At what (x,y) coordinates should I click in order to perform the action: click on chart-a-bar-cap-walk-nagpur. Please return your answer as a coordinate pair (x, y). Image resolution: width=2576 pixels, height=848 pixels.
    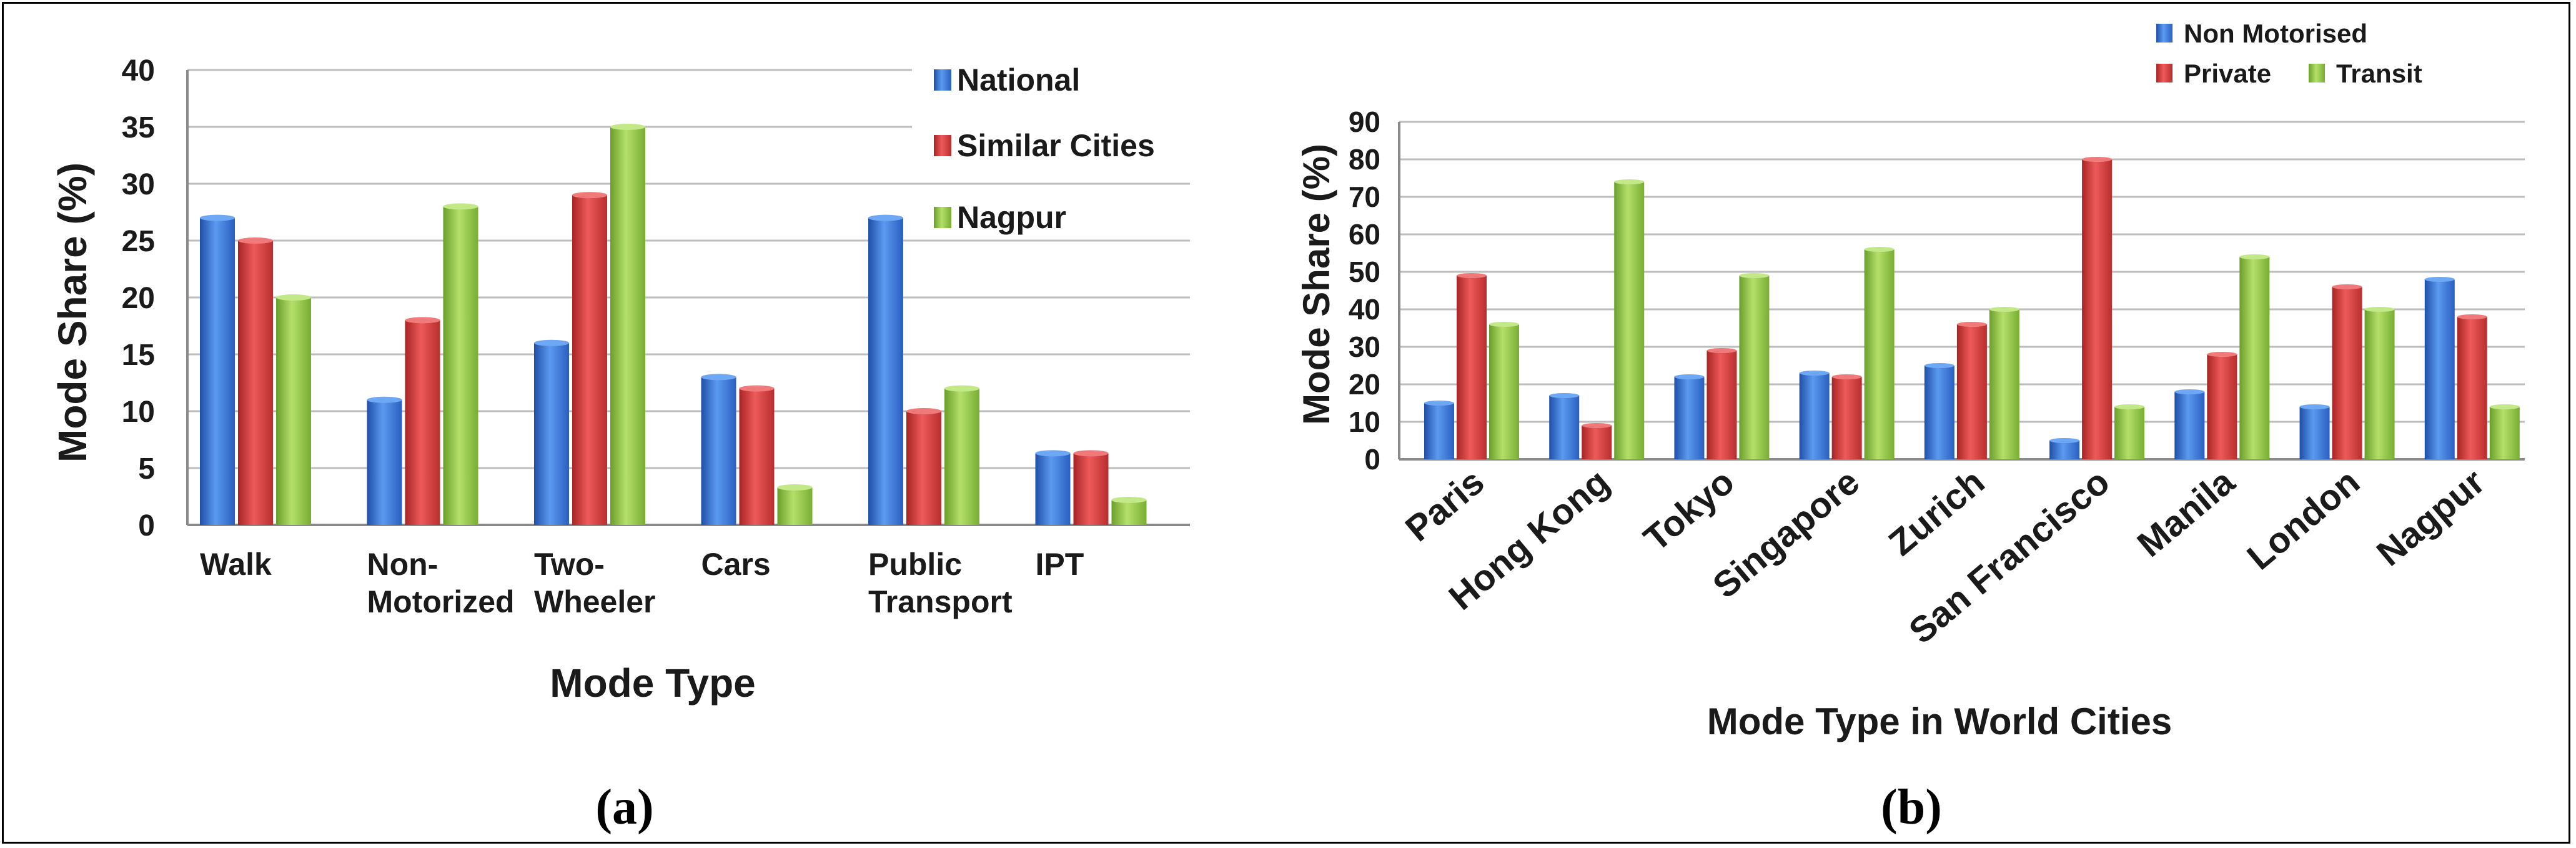
    Looking at the image, I should click on (293, 298).